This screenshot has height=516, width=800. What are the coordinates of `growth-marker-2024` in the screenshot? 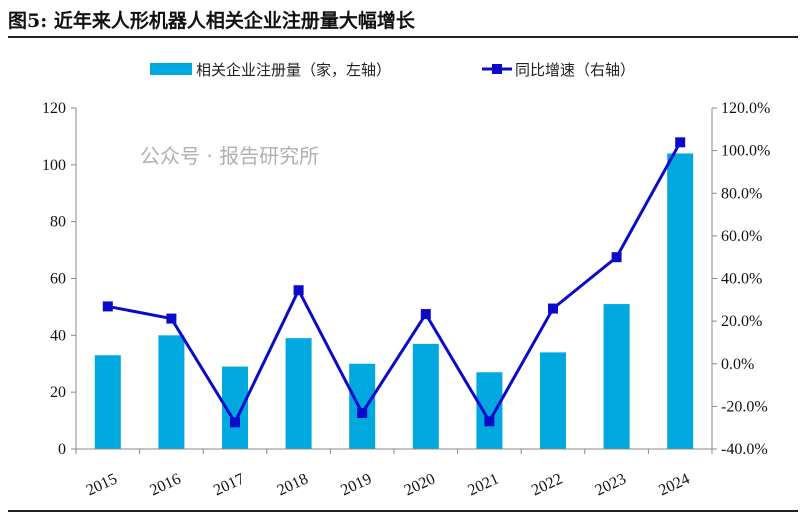 It's located at (680, 142).